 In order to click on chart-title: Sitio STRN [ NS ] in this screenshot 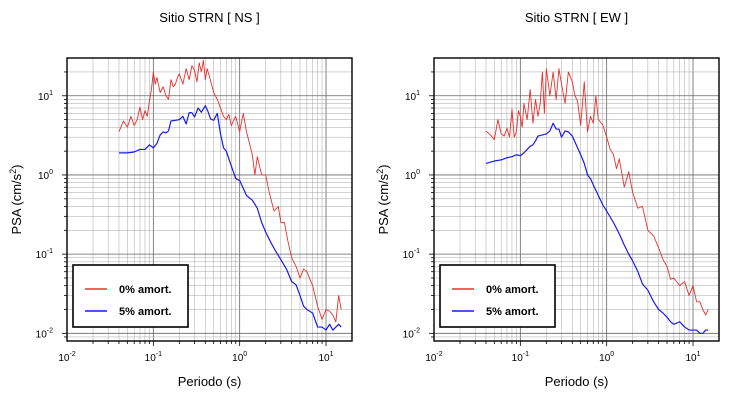, I will do `click(209, 17)`.